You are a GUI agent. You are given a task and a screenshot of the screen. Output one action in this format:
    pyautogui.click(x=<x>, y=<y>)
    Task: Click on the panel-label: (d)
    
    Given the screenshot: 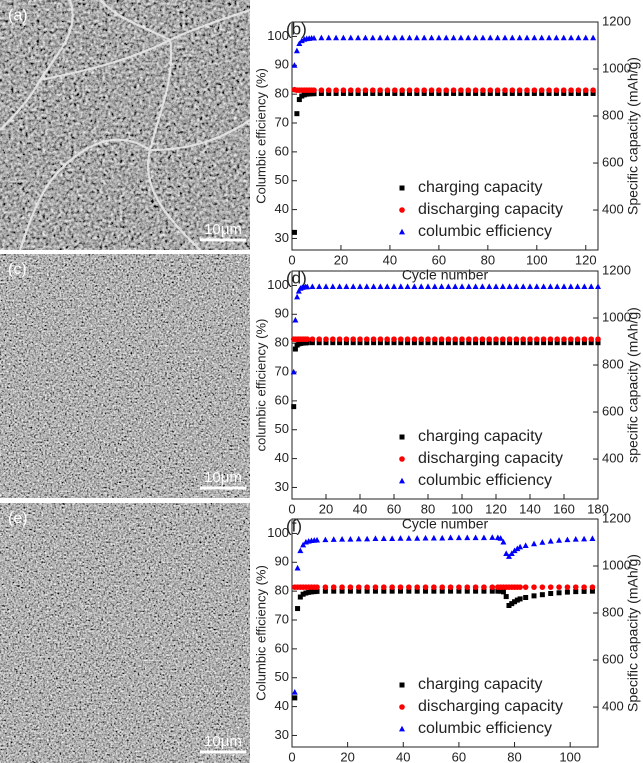 What is the action you would take?
    pyautogui.click(x=296, y=277)
    